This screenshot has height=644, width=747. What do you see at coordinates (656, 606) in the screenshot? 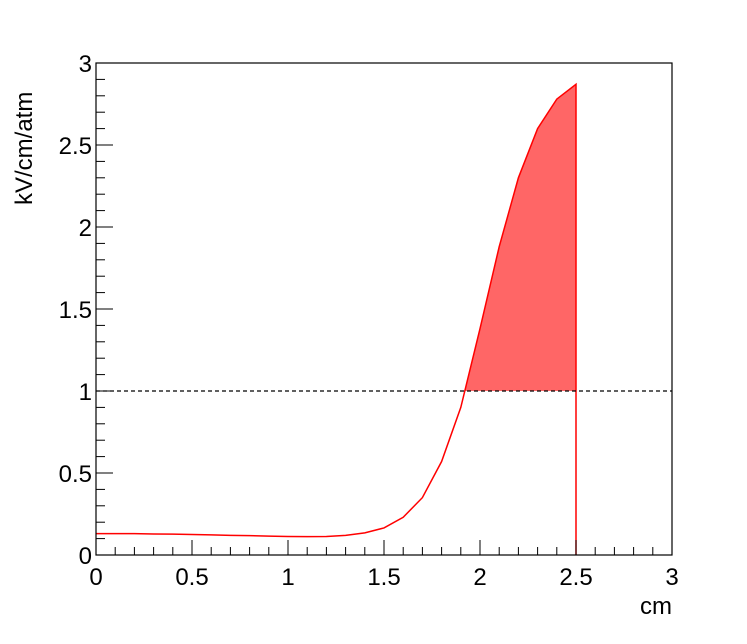
I see `x-axis-label: cm` at bounding box center [656, 606].